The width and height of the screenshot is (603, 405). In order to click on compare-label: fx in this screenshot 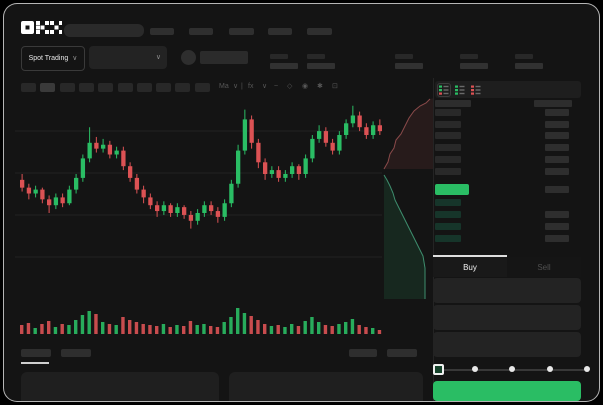, I will do `click(251, 86)`.